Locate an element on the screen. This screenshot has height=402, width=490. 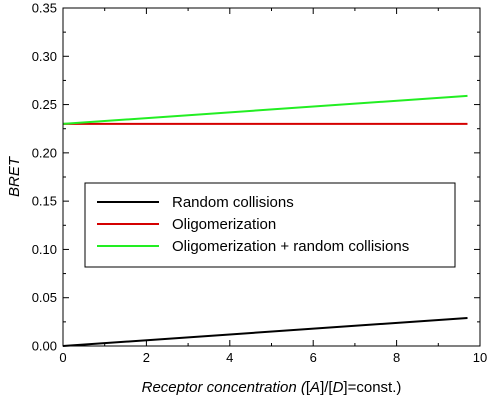
x-tick-label: 2 is located at coordinates (146, 357).